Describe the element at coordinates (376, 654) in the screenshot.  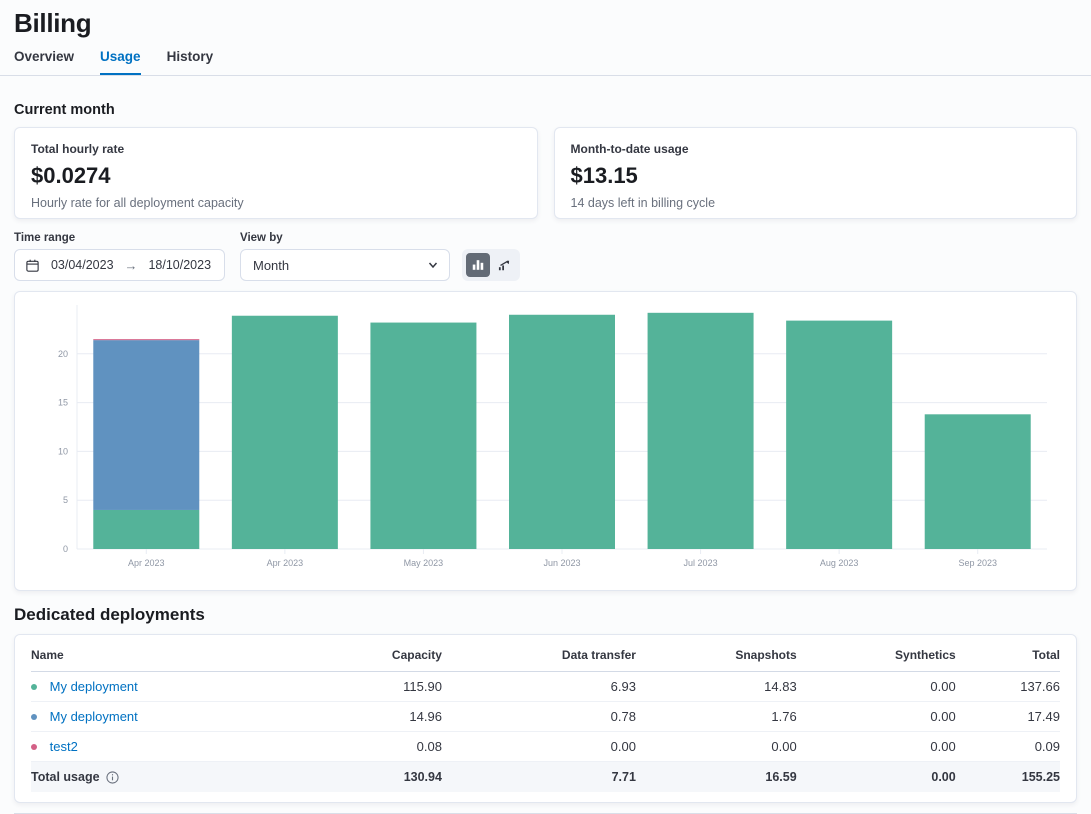
I see `column-header-capacity: Capacity` at that location.